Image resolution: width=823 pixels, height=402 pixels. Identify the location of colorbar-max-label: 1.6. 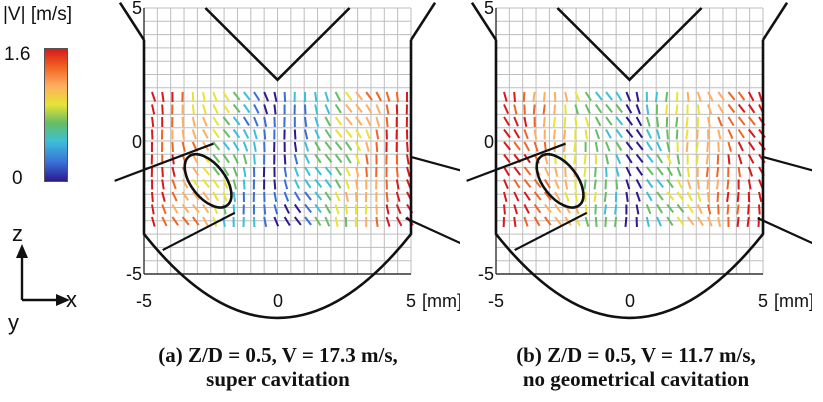
(17, 54).